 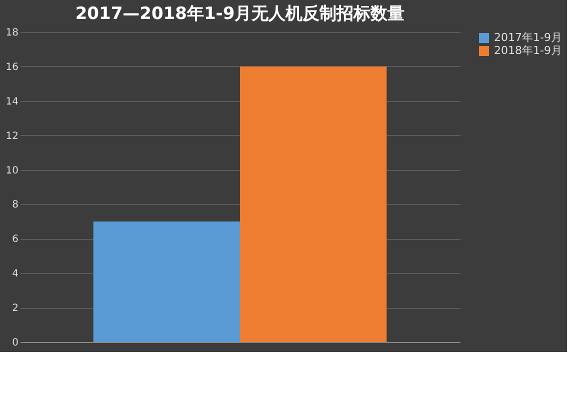 I want to click on legend-label: 2018年1-9月, so click(x=528, y=50).